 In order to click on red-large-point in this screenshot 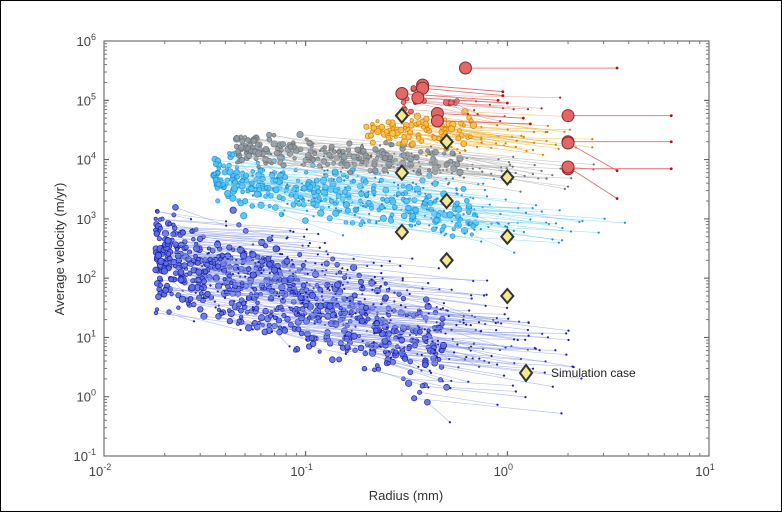, I will do `click(568, 167)`.